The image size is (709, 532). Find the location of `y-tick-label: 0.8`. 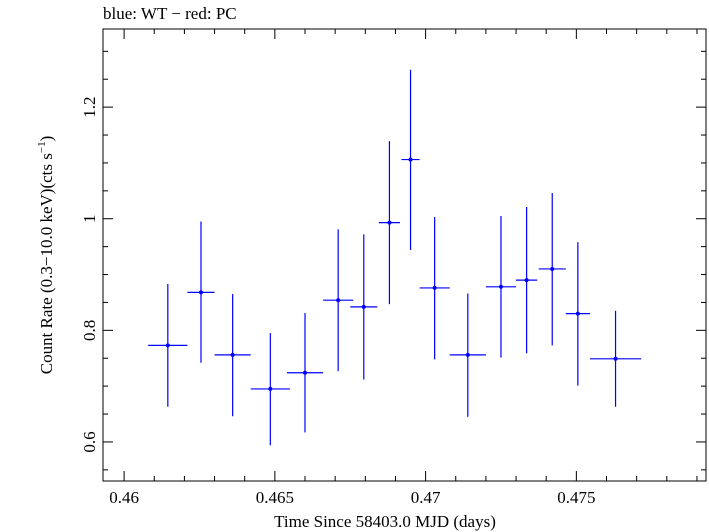

y-tick-label: 0.8 is located at coordinates (89, 330).